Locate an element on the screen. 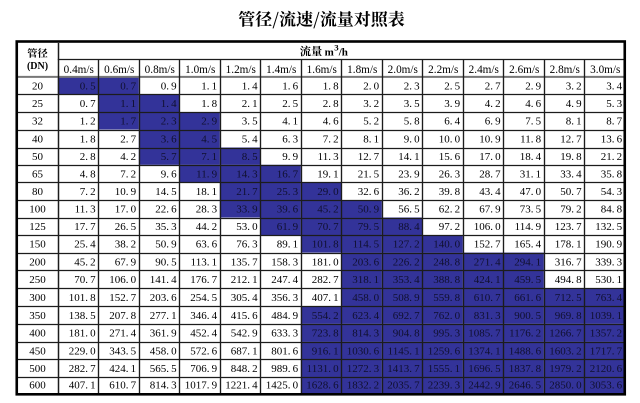 The height and width of the screenshot is (403, 640). svg-text: 0. 7 is located at coordinates (128, 87).